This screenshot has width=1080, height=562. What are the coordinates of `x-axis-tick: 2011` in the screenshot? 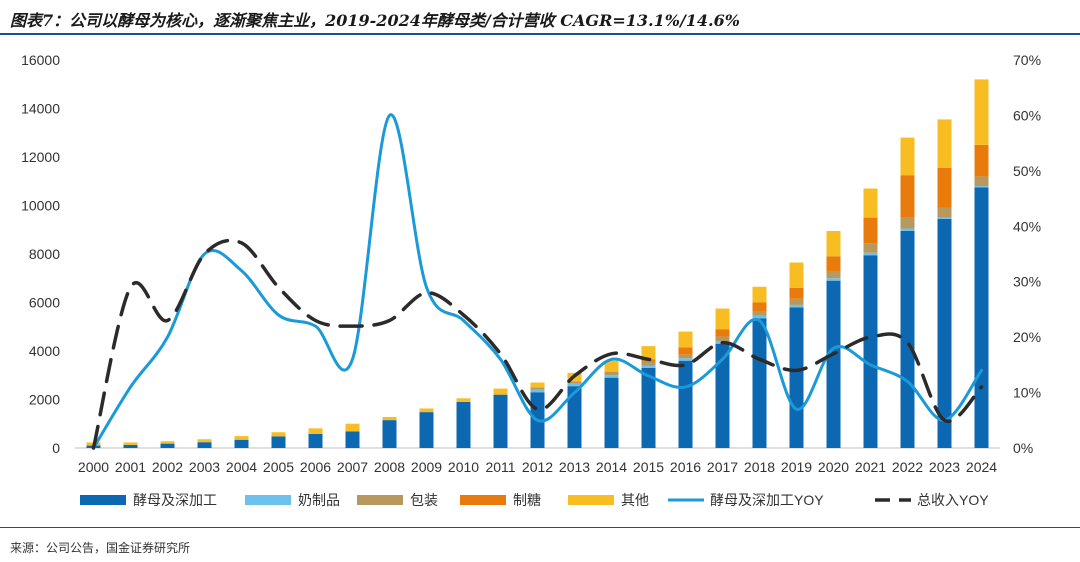 It's located at (500, 467).